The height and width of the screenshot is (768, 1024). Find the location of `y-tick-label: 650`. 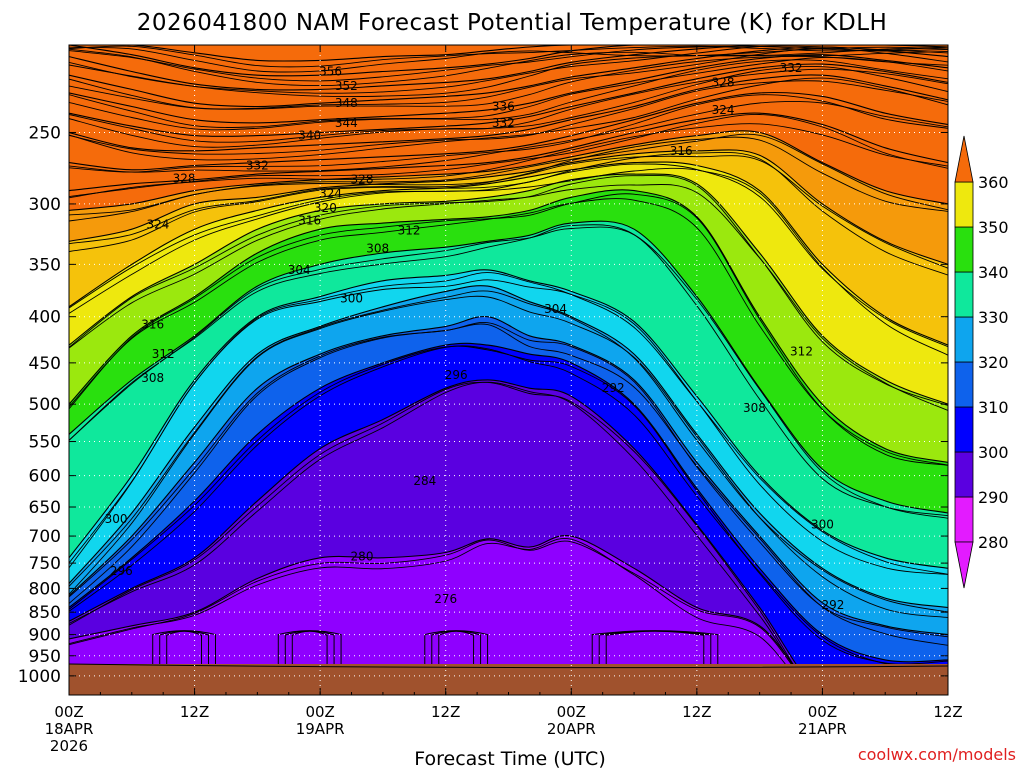

y-tick-label: 650 is located at coordinates (45, 508).